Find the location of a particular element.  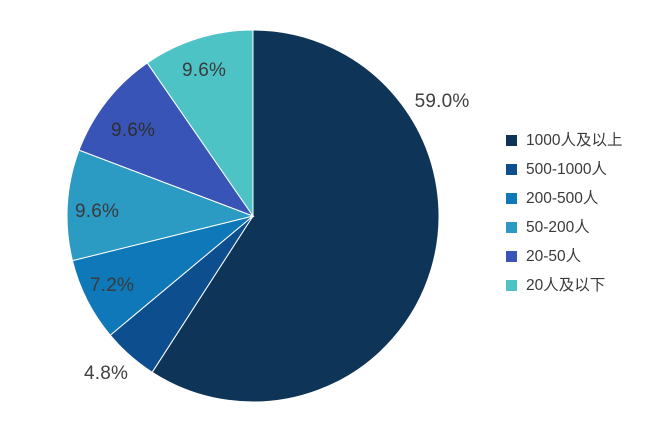

legend-item-label: 20-50人 is located at coordinates (554, 256).